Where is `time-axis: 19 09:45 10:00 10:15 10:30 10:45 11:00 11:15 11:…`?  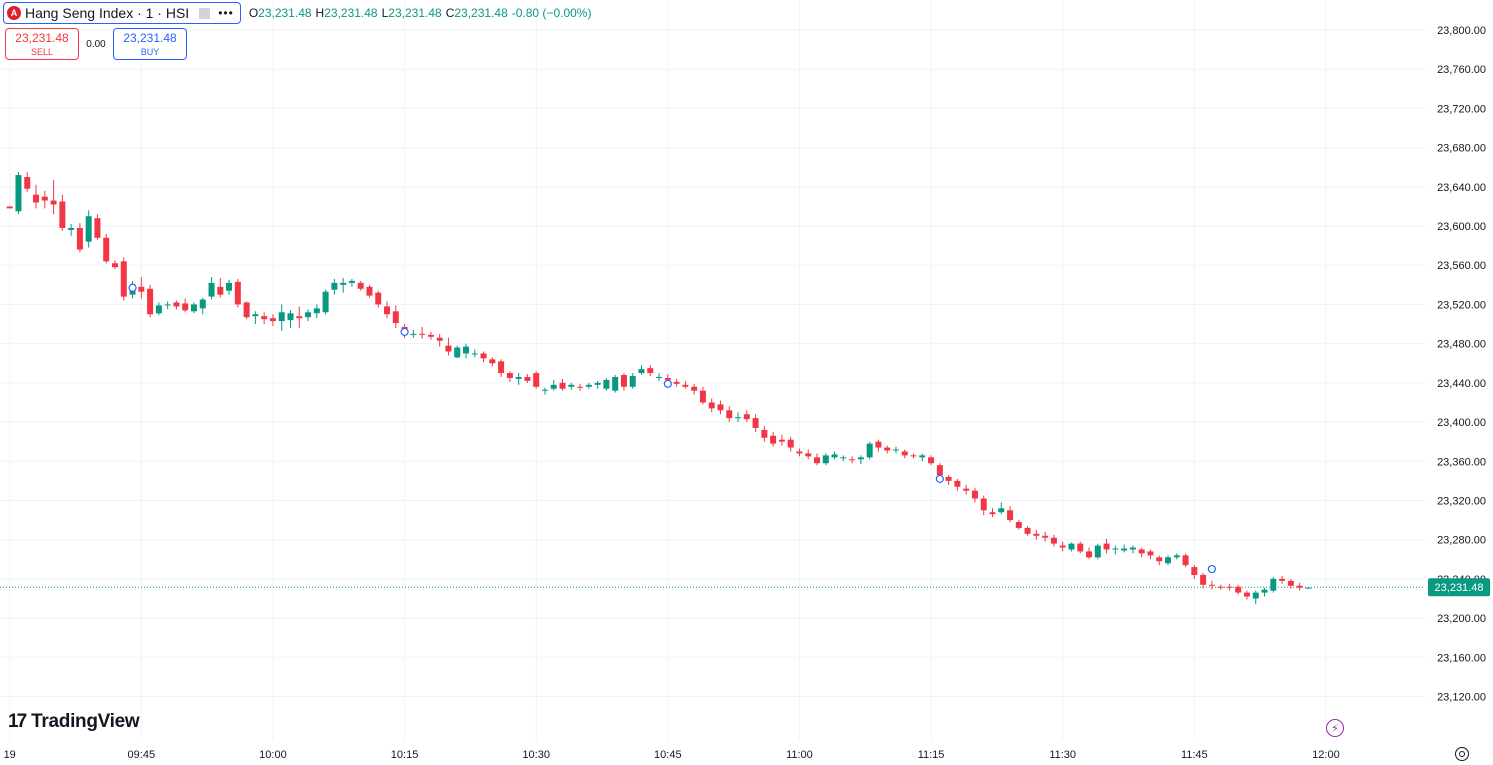
time-axis: 19 09:45 10:00 10:15 10:30 10:45 11:00 11:15 11:… is located at coordinates (672, 755).